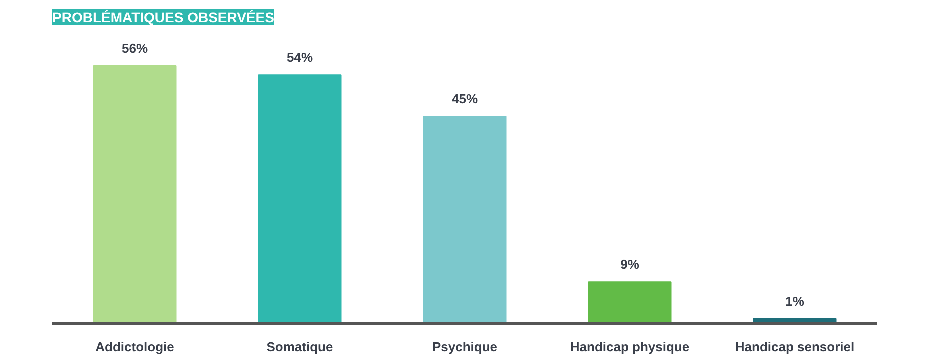 This screenshot has height=363, width=932. What do you see at coordinates (135, 347) in the screenshot?
I see `x-tick-label: Addictologie` at bounding box center [135, 347].